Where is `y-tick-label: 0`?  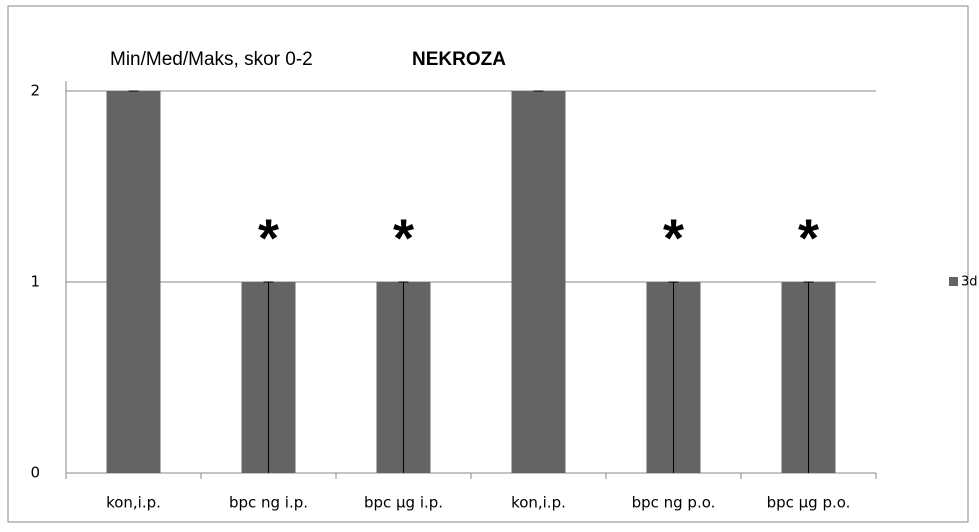 y-tick-label: 0 is located at coordinates (35, 473).